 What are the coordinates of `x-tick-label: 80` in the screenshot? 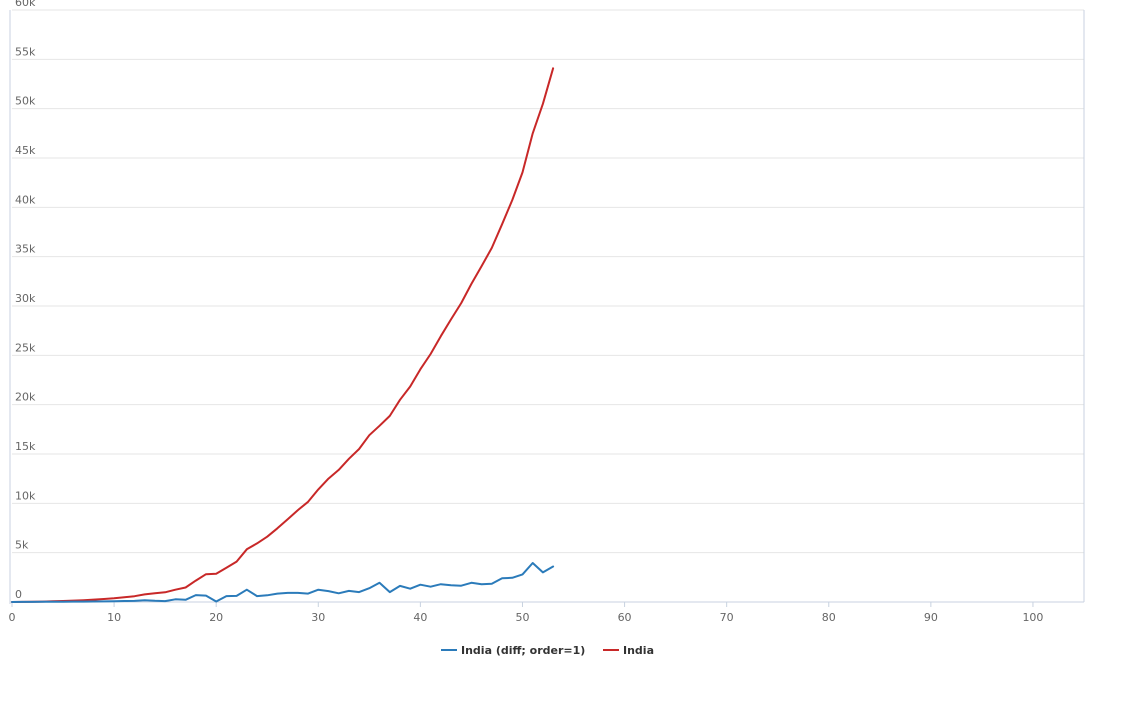 It's located at (829, 617).